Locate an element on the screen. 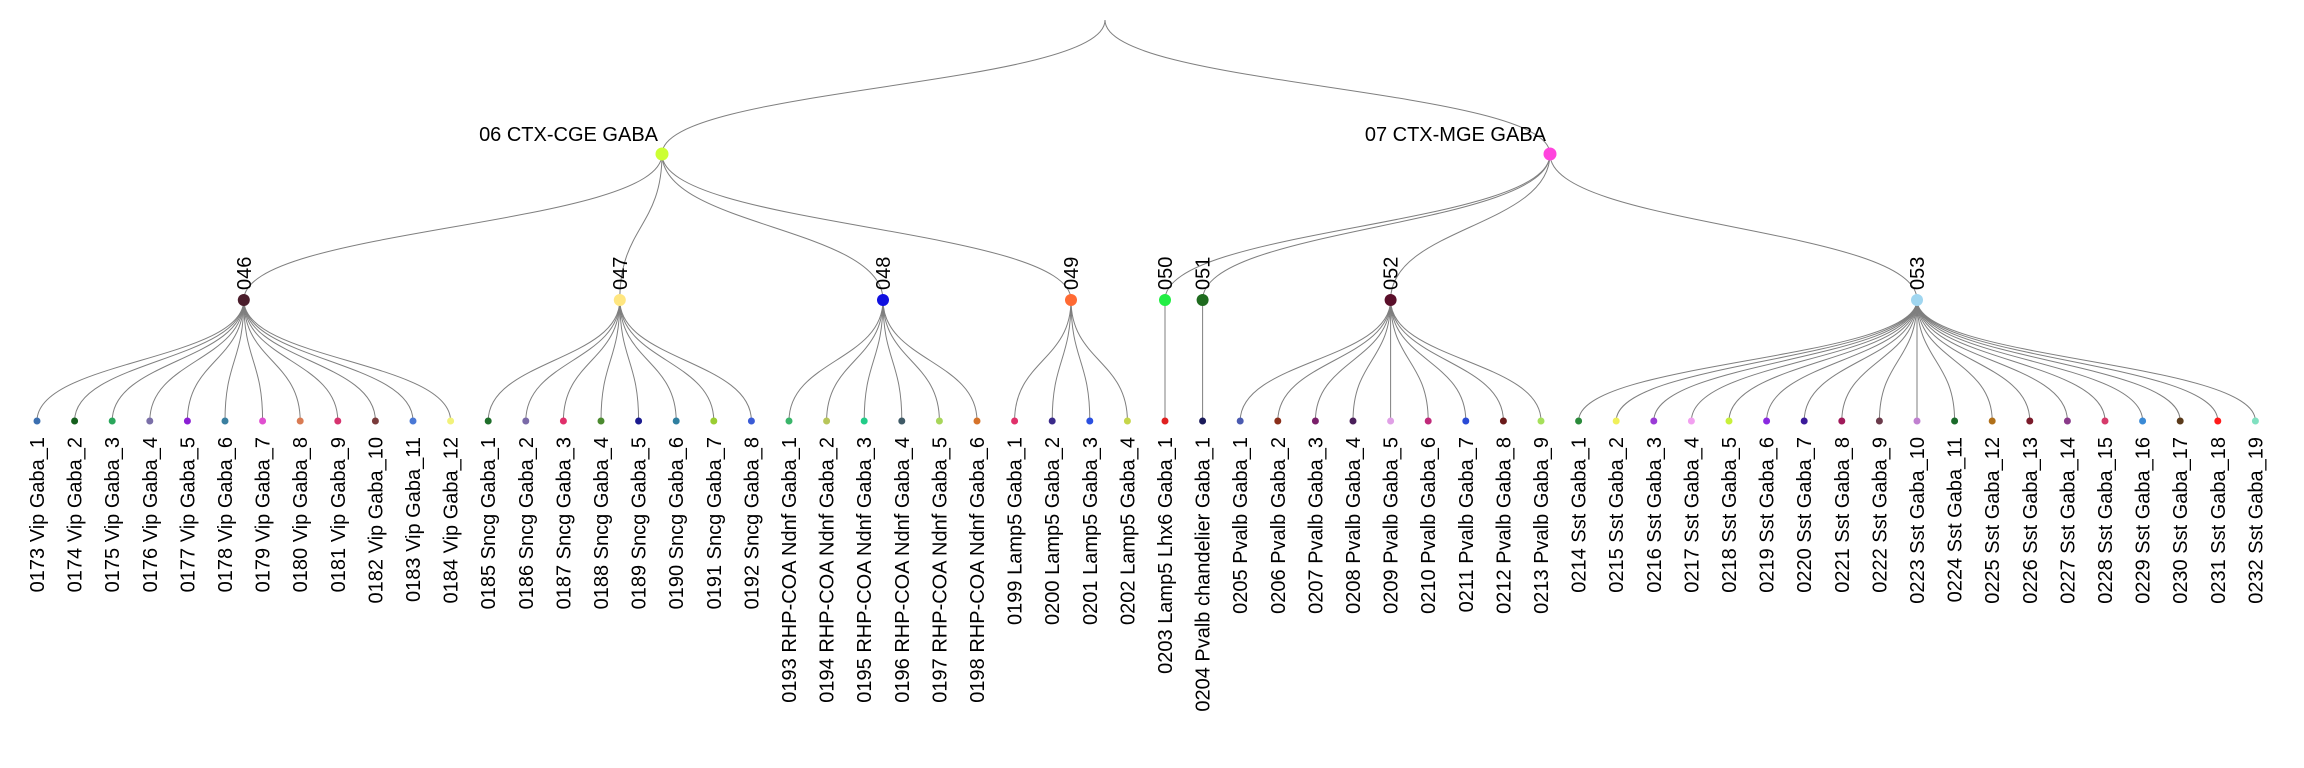 The image size is (2304, 768). leaf-label: 0217 Sst Gaba_4 is located at coordinates (1692, 515).